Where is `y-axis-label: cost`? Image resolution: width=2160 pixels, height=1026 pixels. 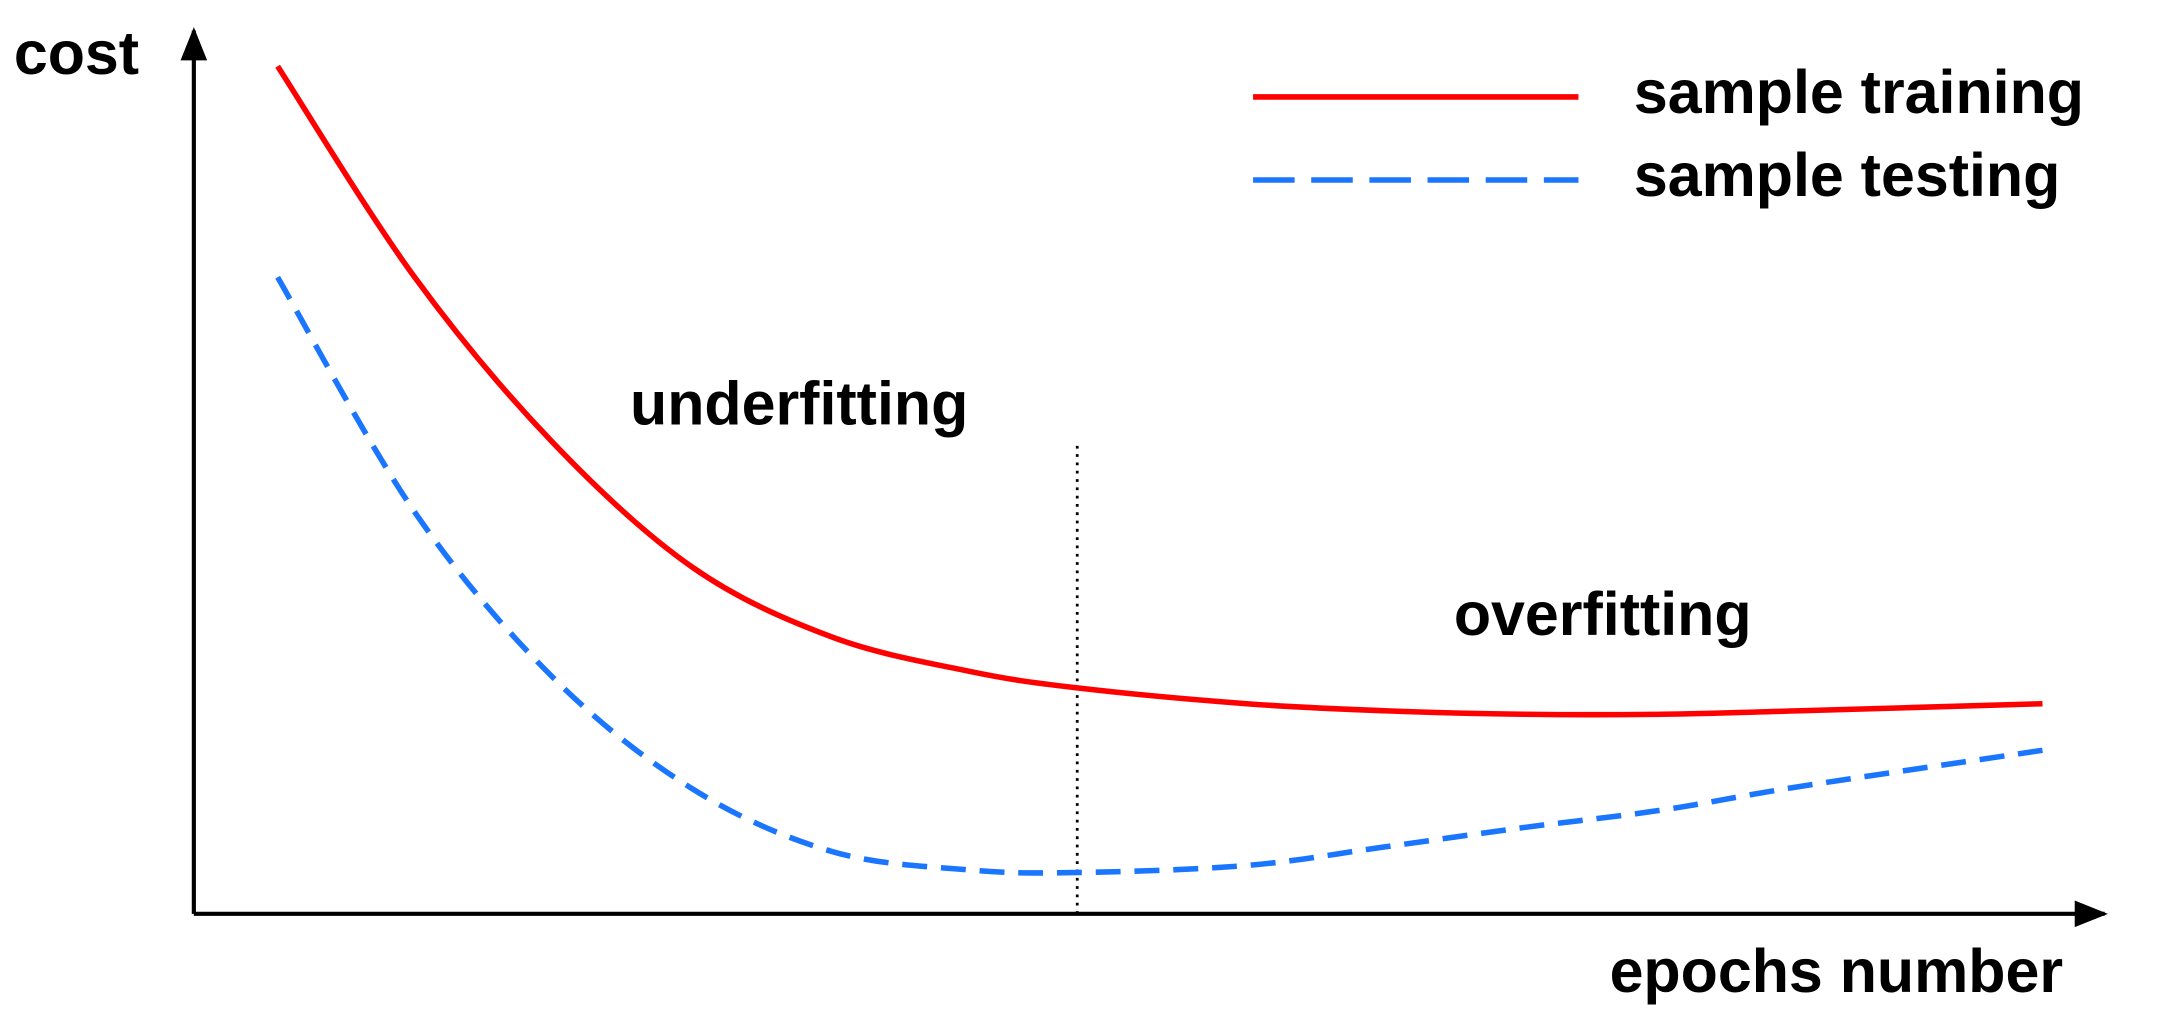 y-axis-label: cost is located at coordinates (76, 53).